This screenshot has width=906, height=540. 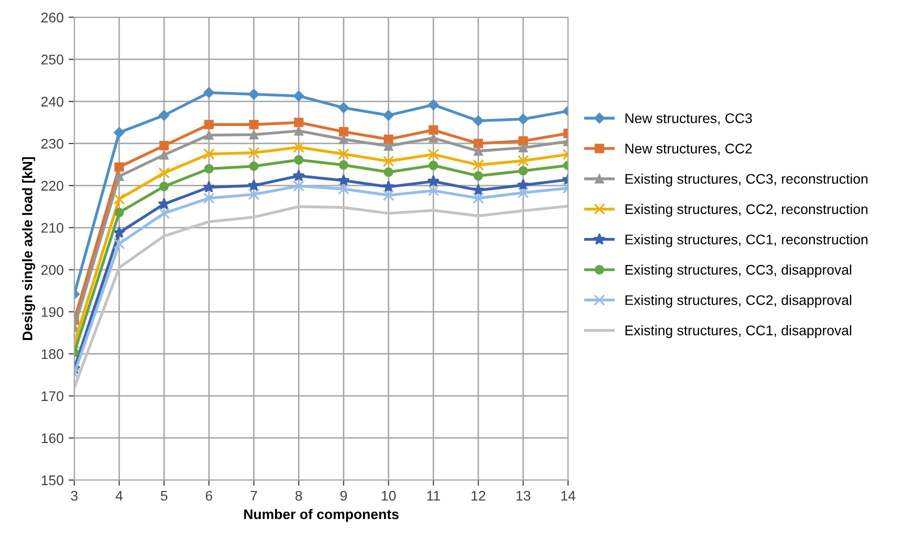 I want to click on y-tick-label: 220, so click(x=52, y=185).